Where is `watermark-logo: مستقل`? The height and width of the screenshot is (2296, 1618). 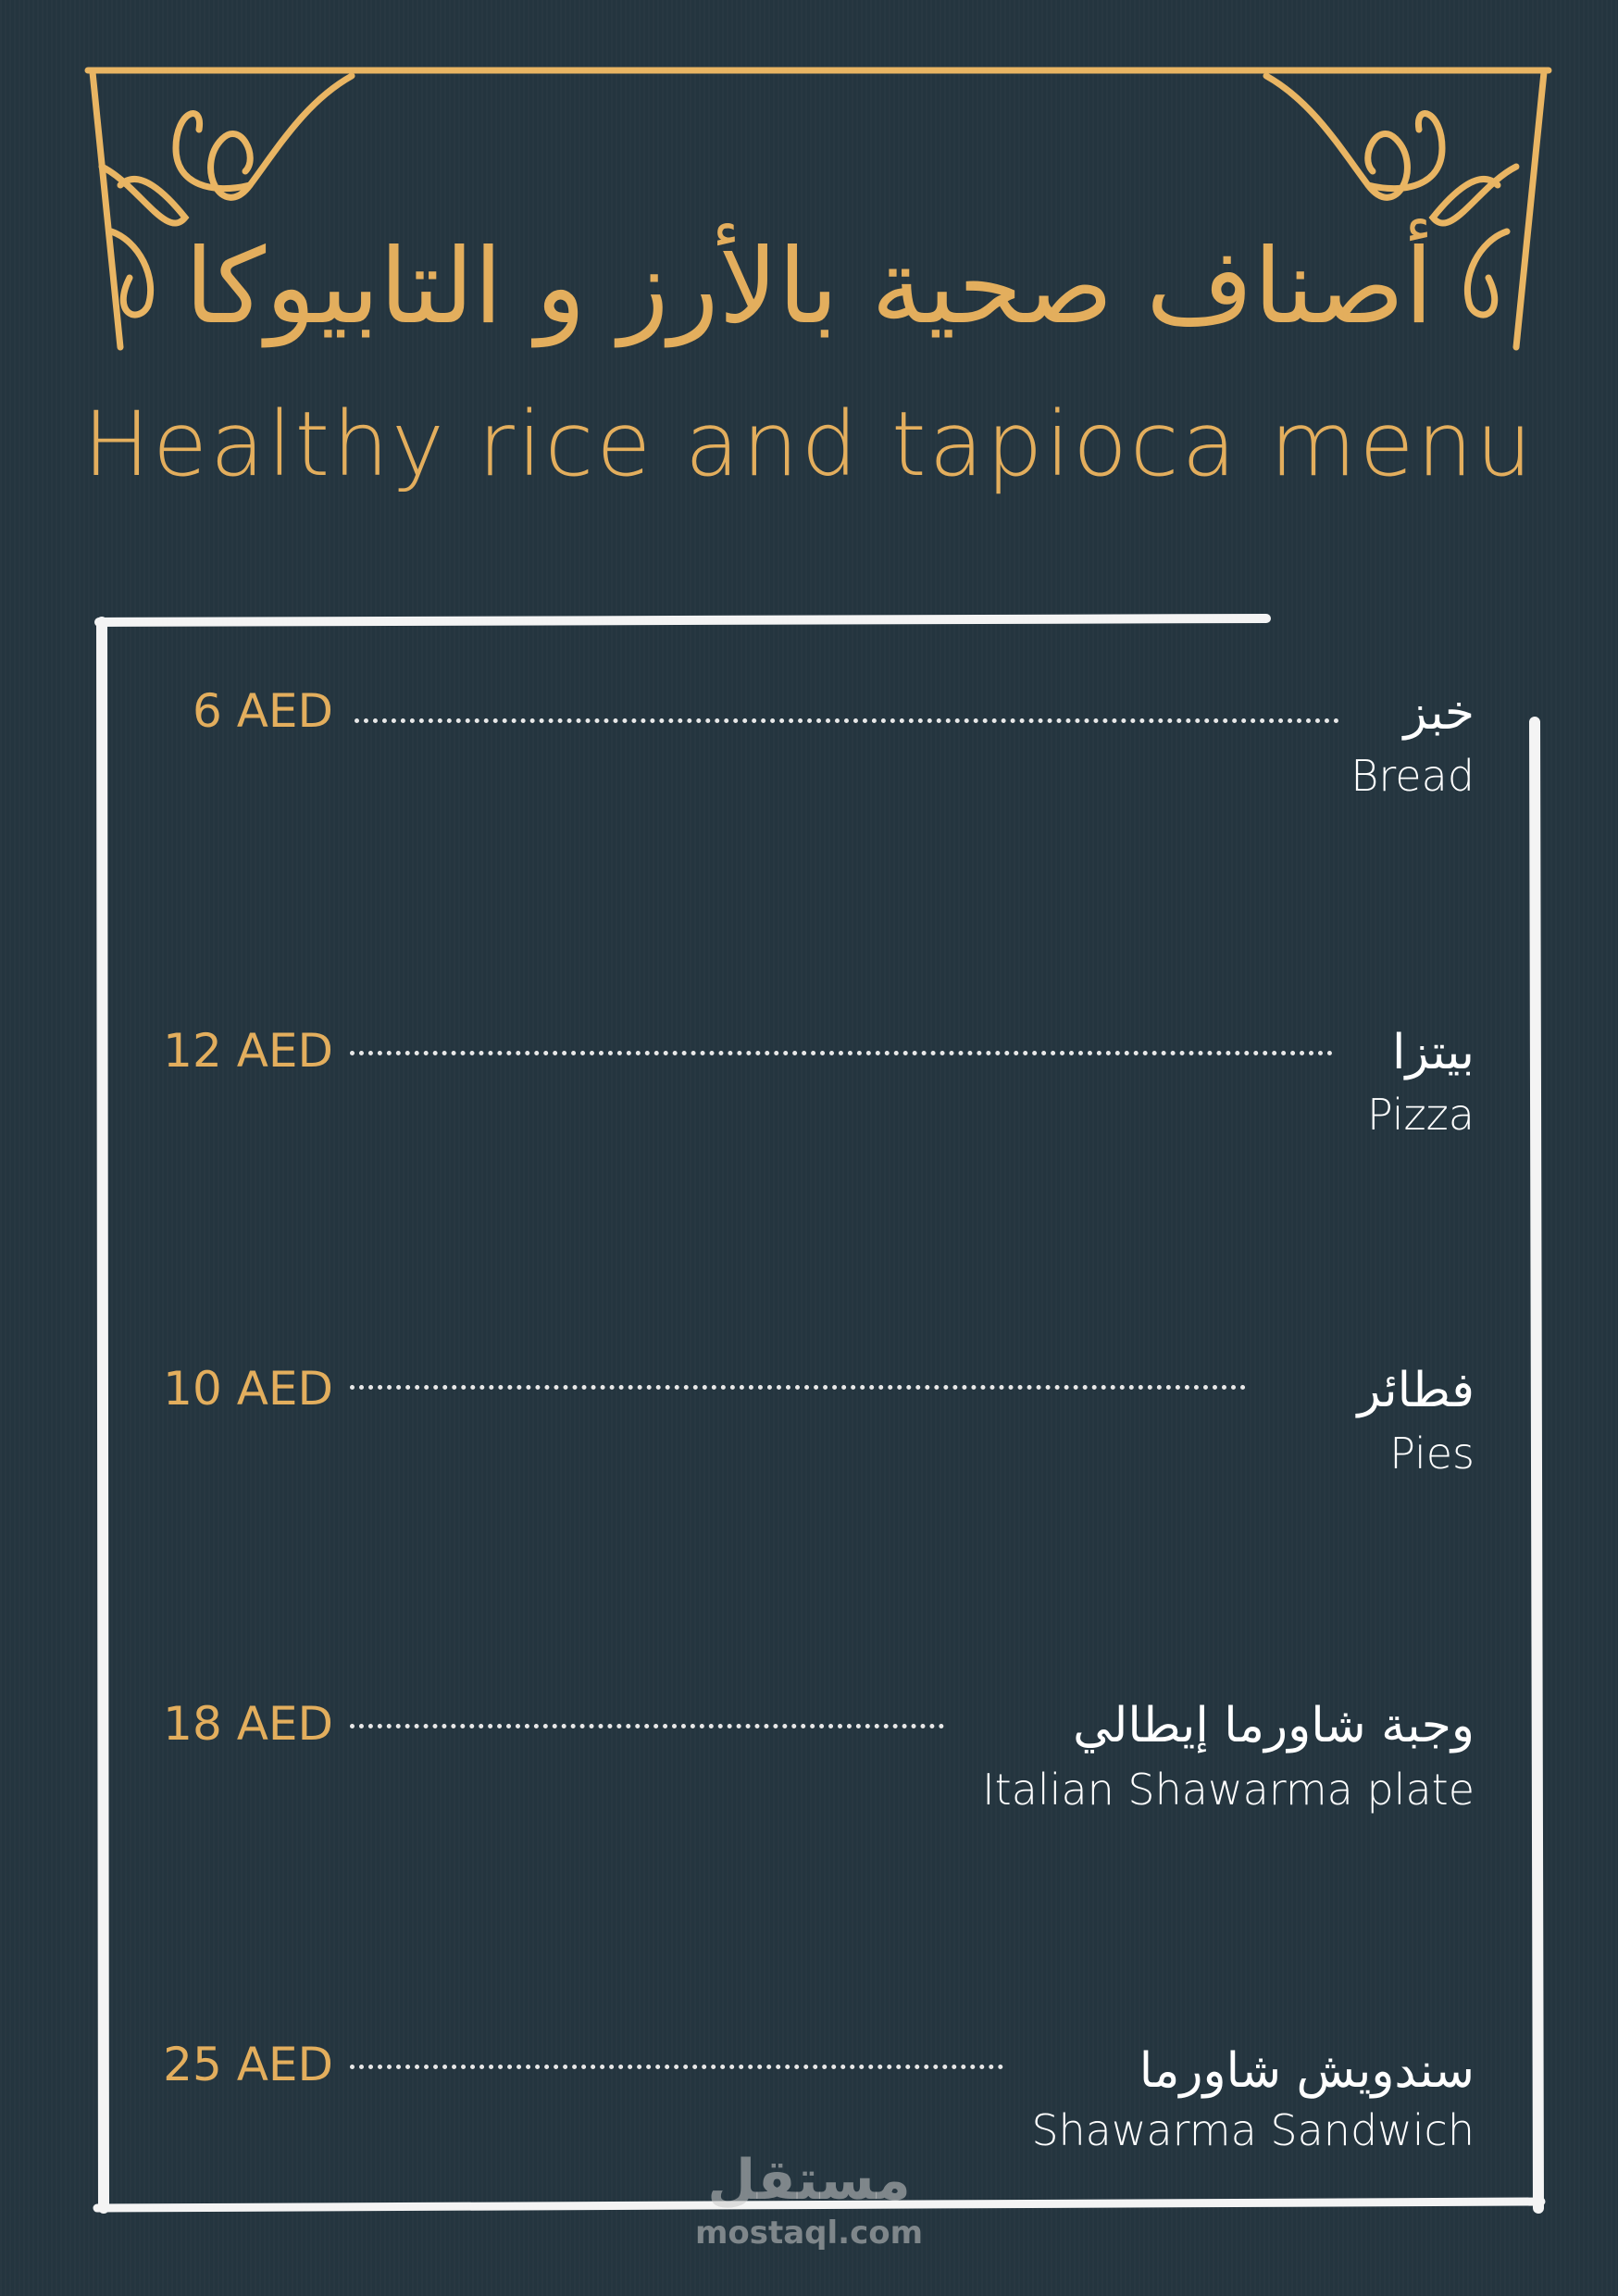 watermark-logo: مستقل is located at coordinates (809, 2180).